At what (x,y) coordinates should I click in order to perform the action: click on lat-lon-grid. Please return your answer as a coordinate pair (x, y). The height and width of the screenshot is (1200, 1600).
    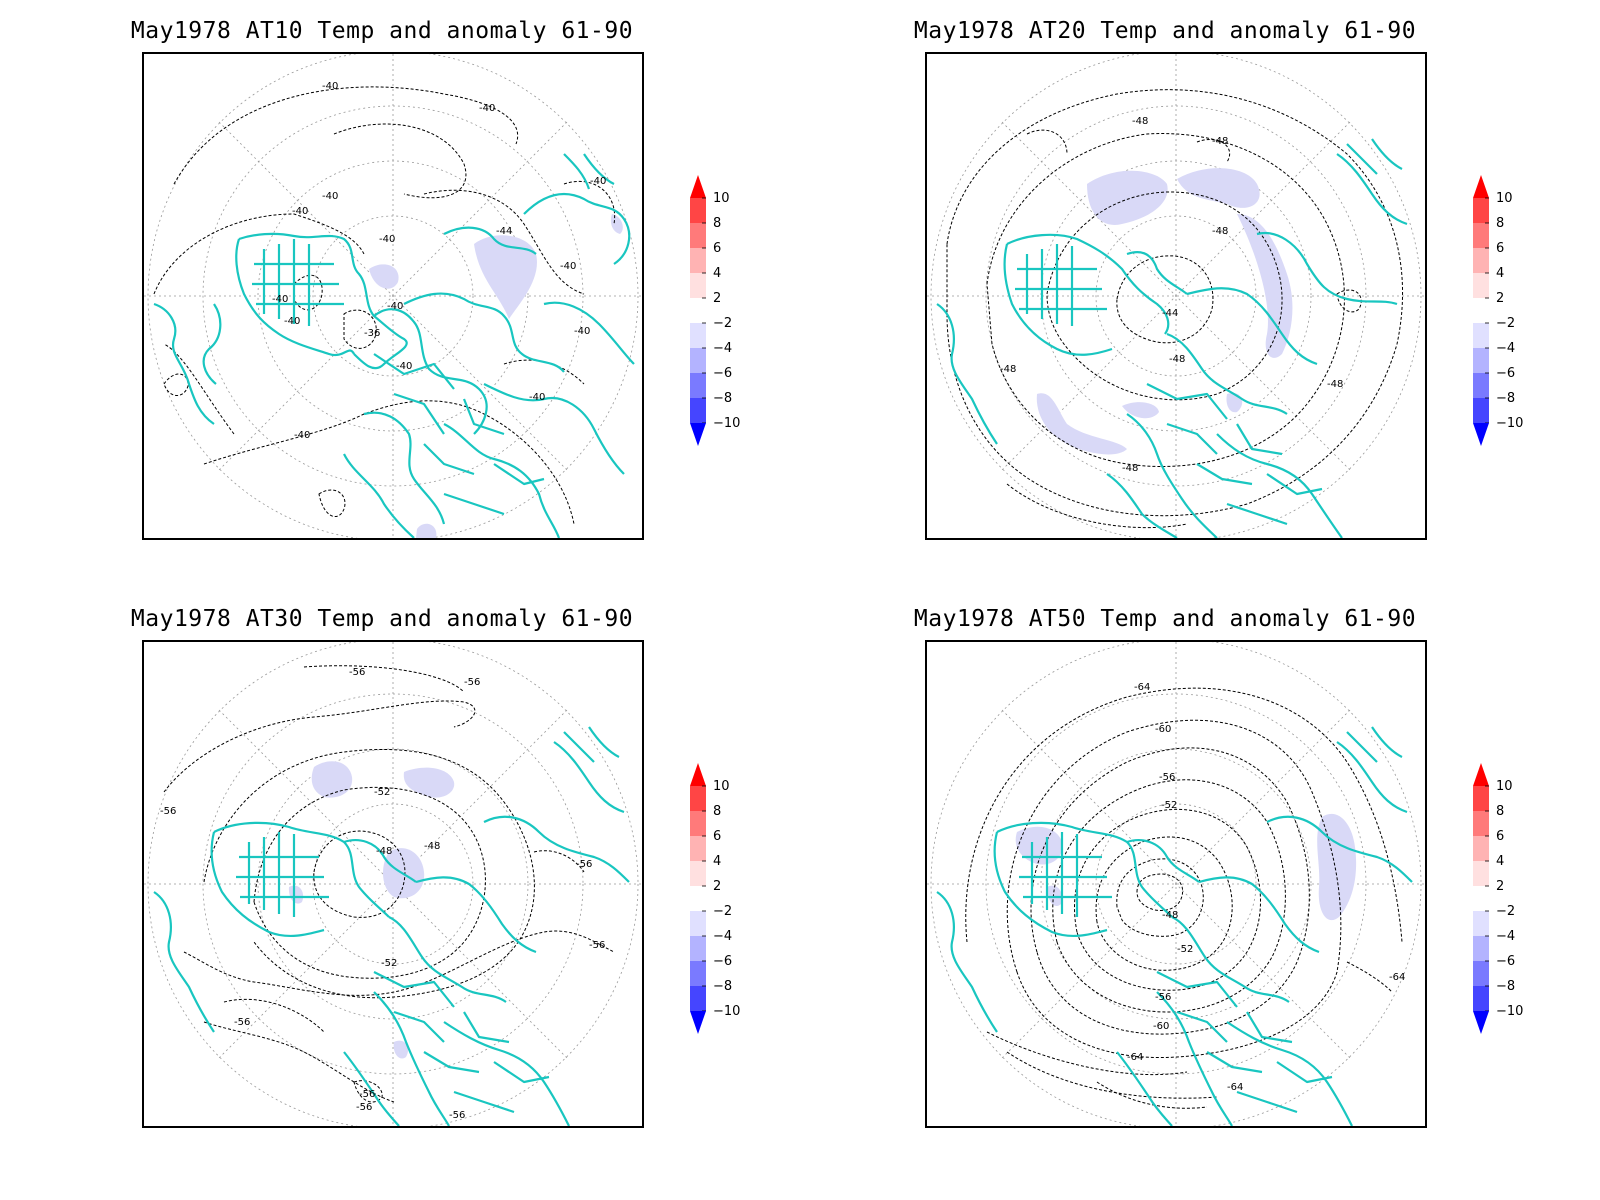
    Looking at the image, I should click on (393, 296).